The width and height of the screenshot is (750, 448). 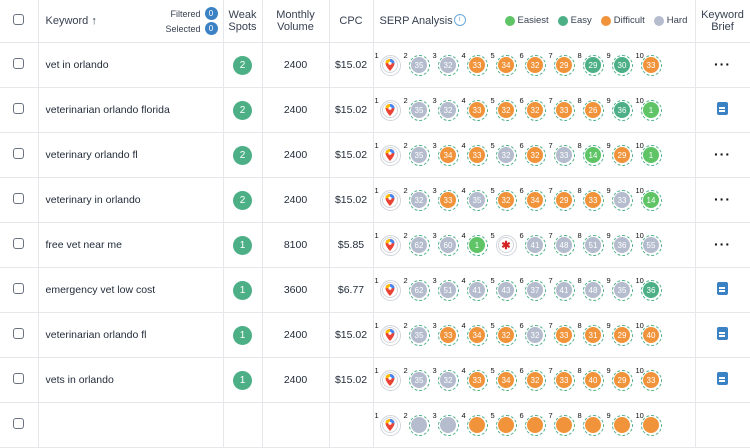 What do you see at coordinates (651, 245) in the screenshot?
I see `serp-score-badge: 55` at bounding box center [651, 245].